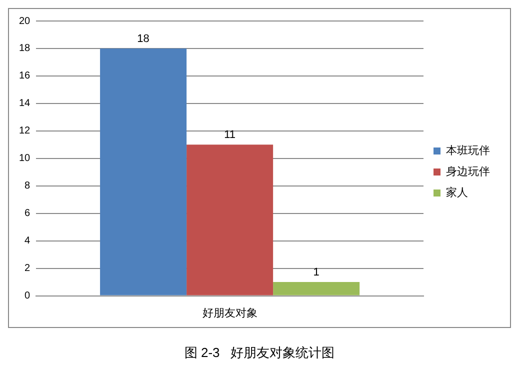 This screenshot has width=519, height=365. Describe the element at coordinates (27, 186) in the screenshot. I see `y-tick-label: 8` at that location.